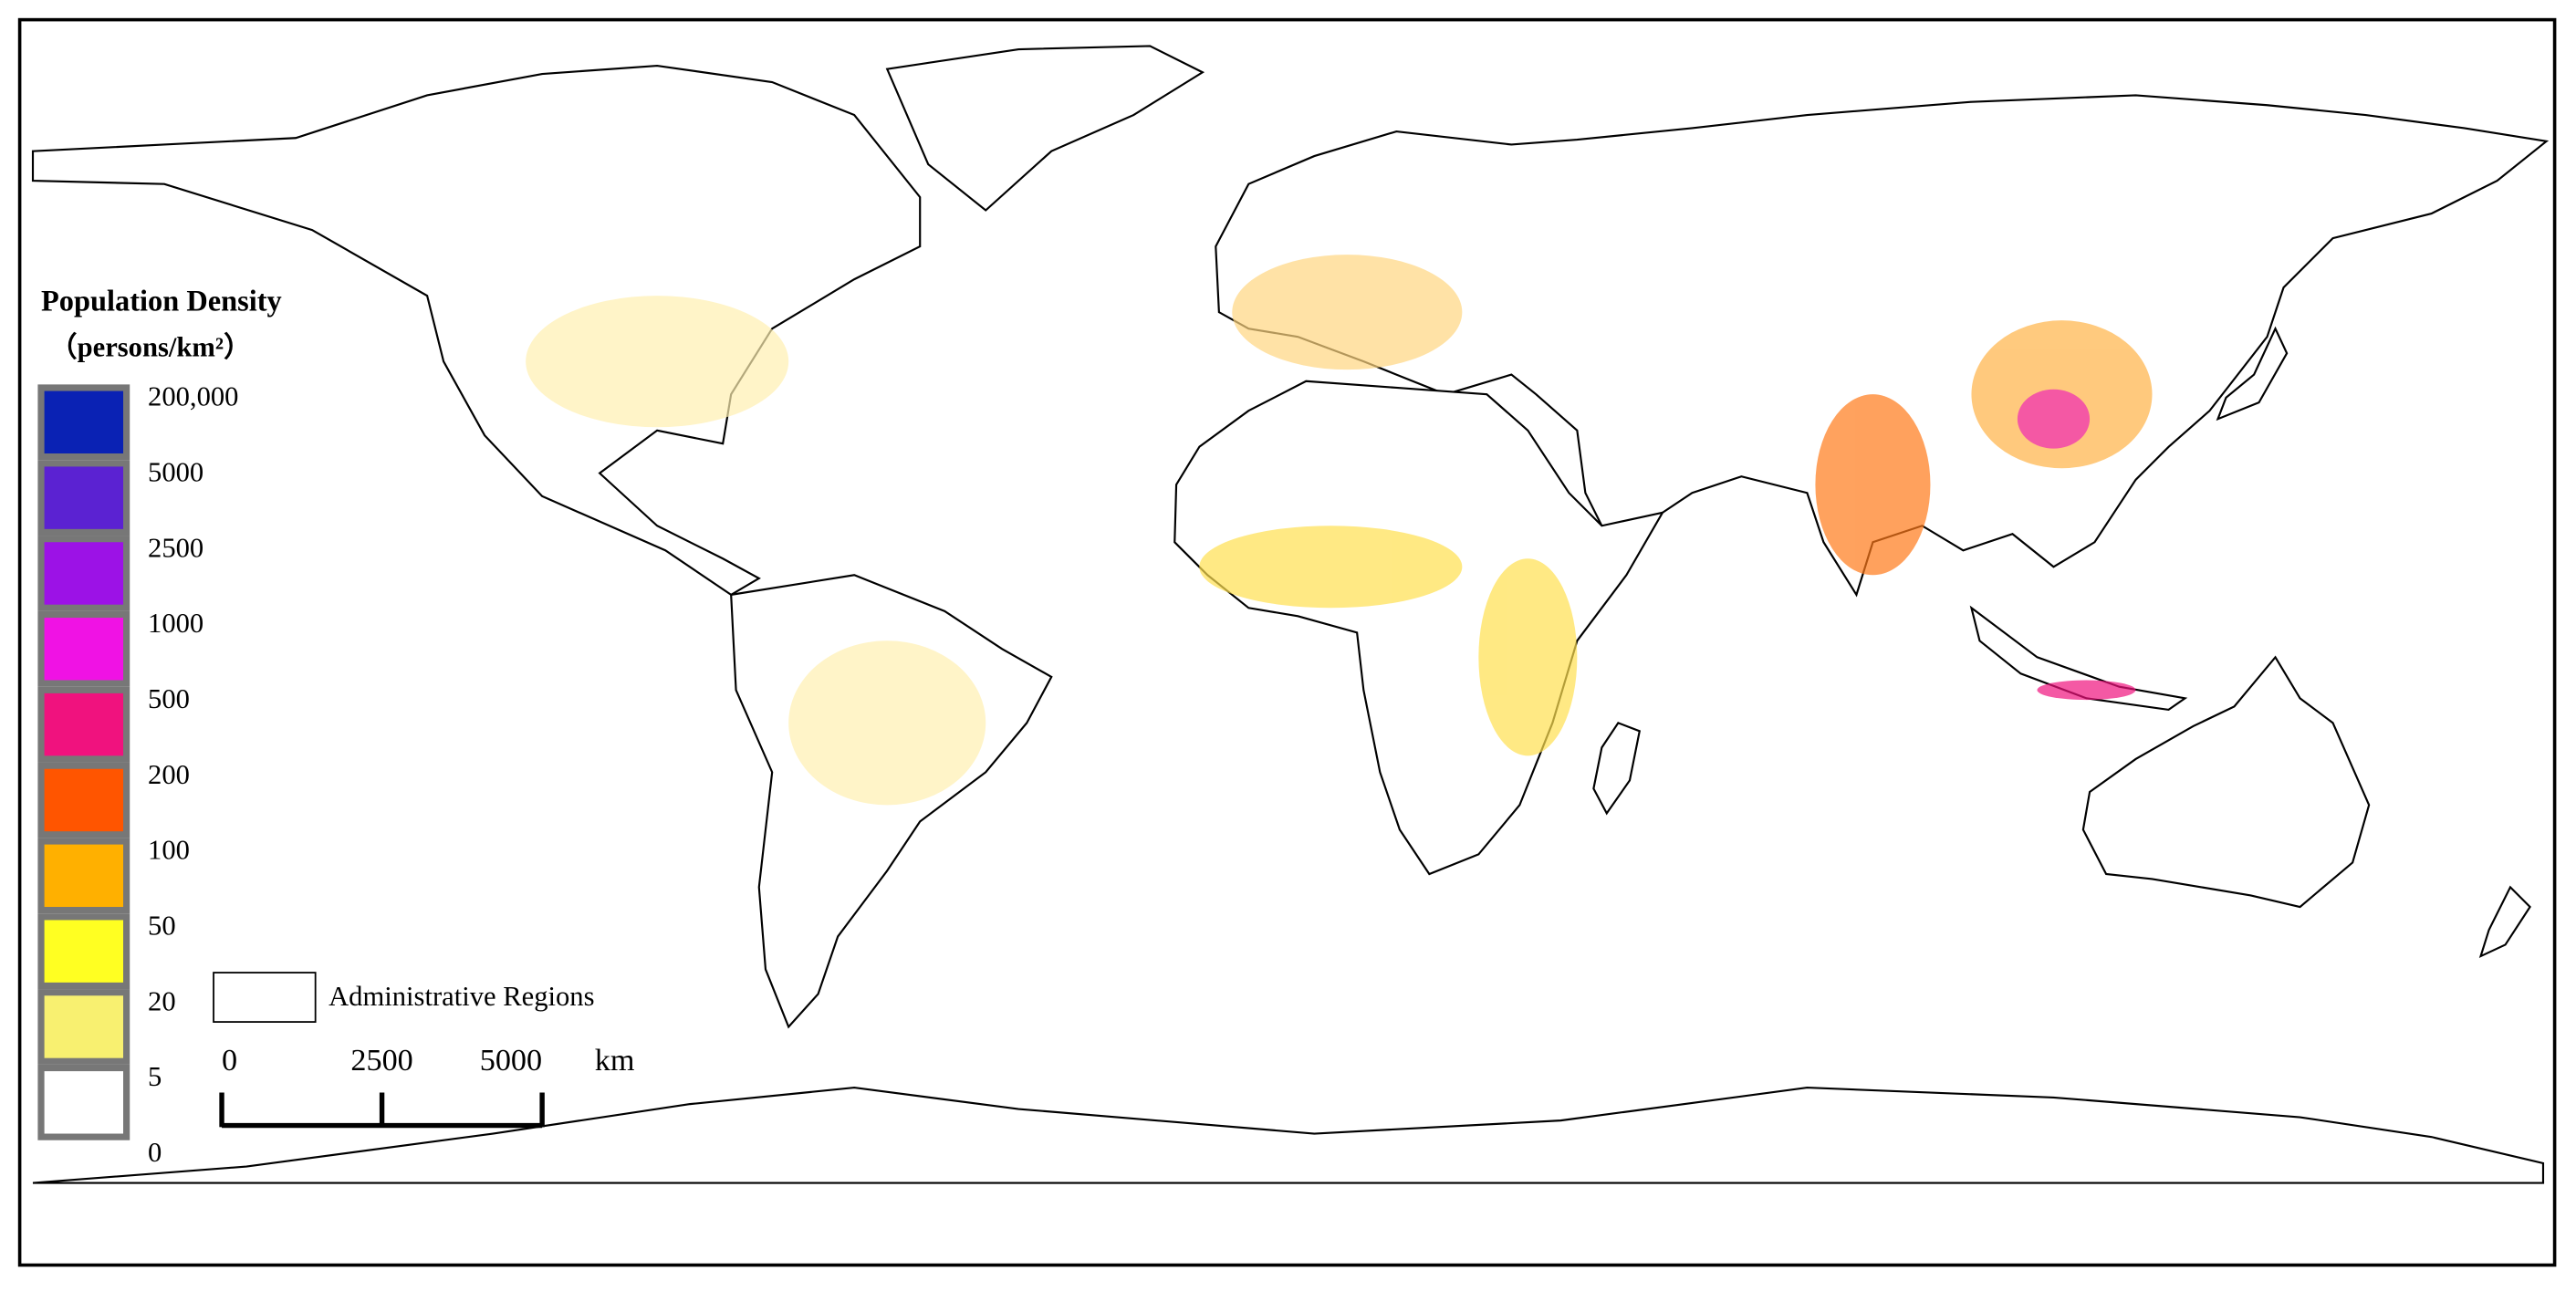 The width and height of the screenshot is (2576, 1291). I want to click on legend-label: 20, so click(162, 1000).